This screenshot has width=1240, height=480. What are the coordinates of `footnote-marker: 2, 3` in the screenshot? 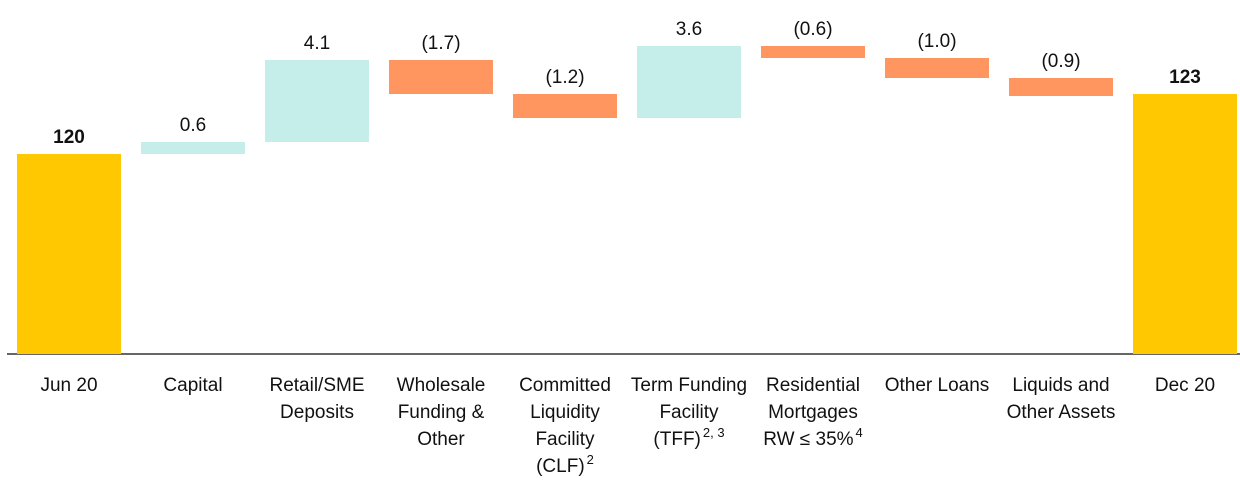 It's located at (713, 432).